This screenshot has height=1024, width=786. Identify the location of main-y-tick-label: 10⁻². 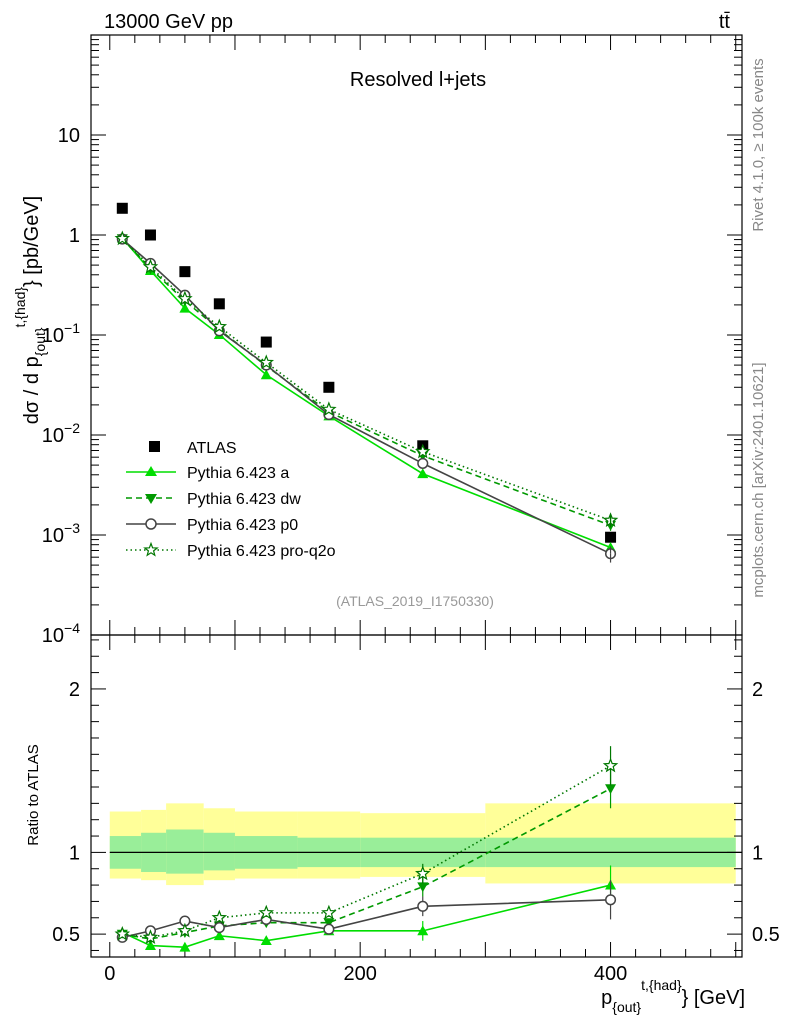
(61, 433).